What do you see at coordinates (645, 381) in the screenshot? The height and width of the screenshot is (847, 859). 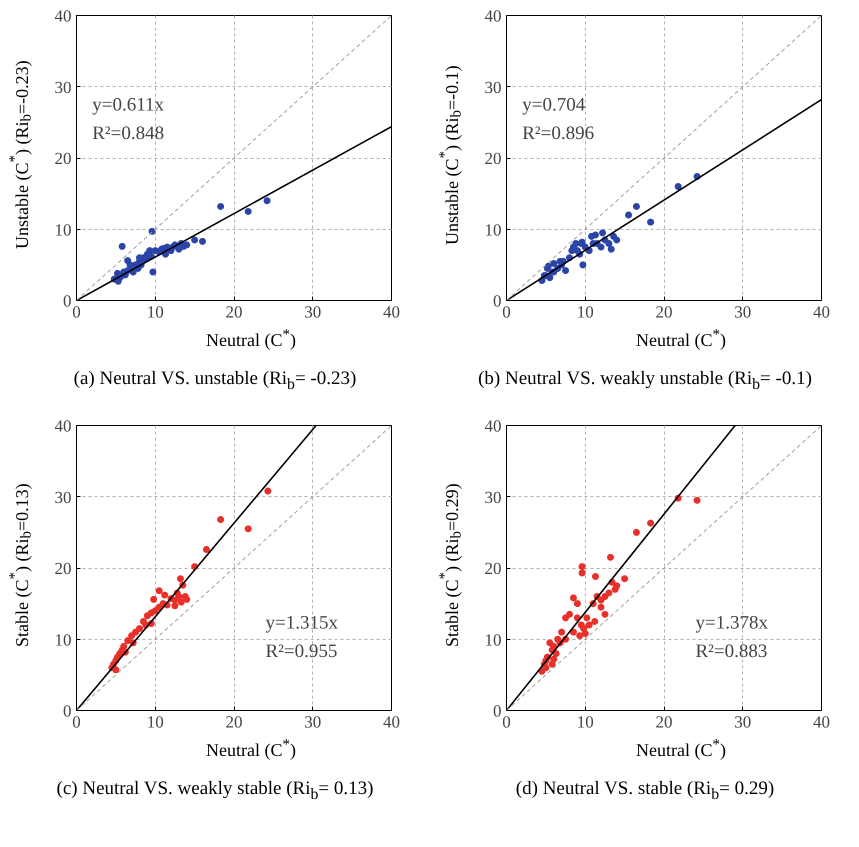 I see `text: (b) Neutral VS. weakly unstable (Ri$_{b}$= -0.1)` at bounding box center [645, 381].